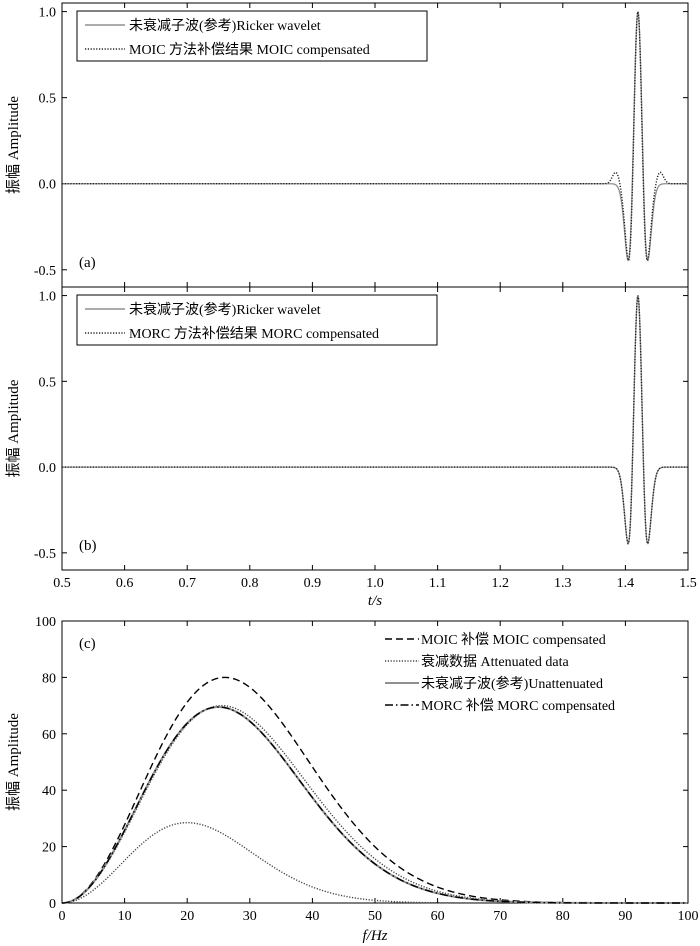  I want to click on x-tick-label: 1.5, so click(688, 583).